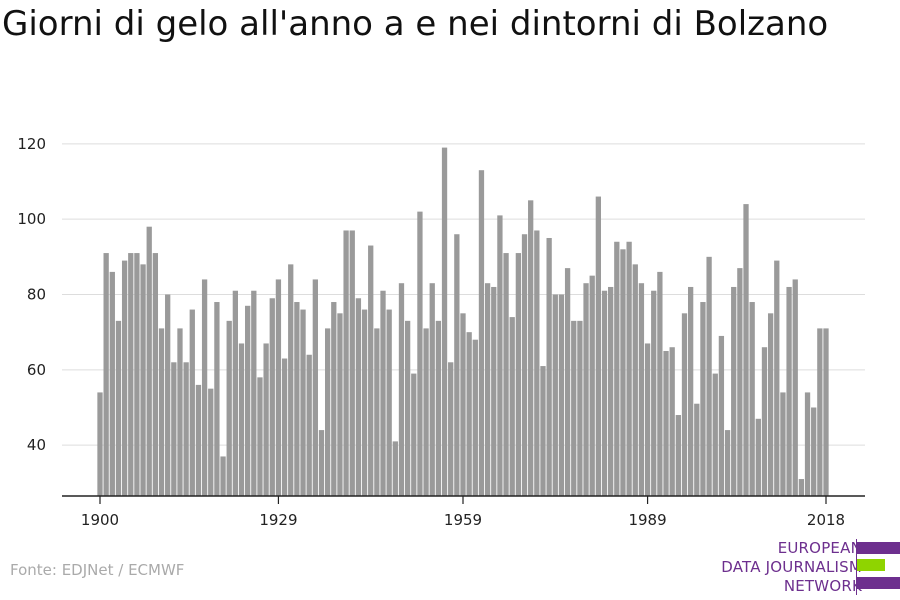 The image size is (900, 600). I want to click on y-tick-label: 40, so click(36, 445).